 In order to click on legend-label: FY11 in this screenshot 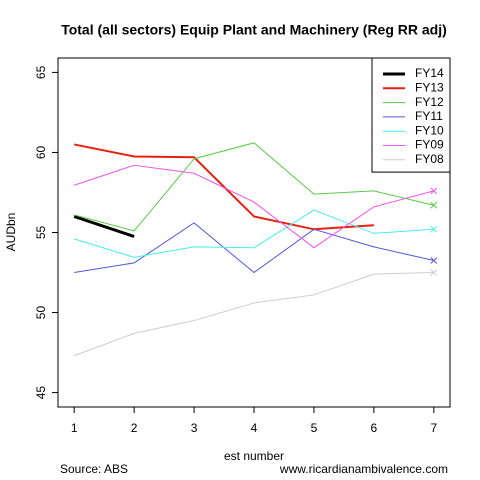, I will do `click(429, 116)`.